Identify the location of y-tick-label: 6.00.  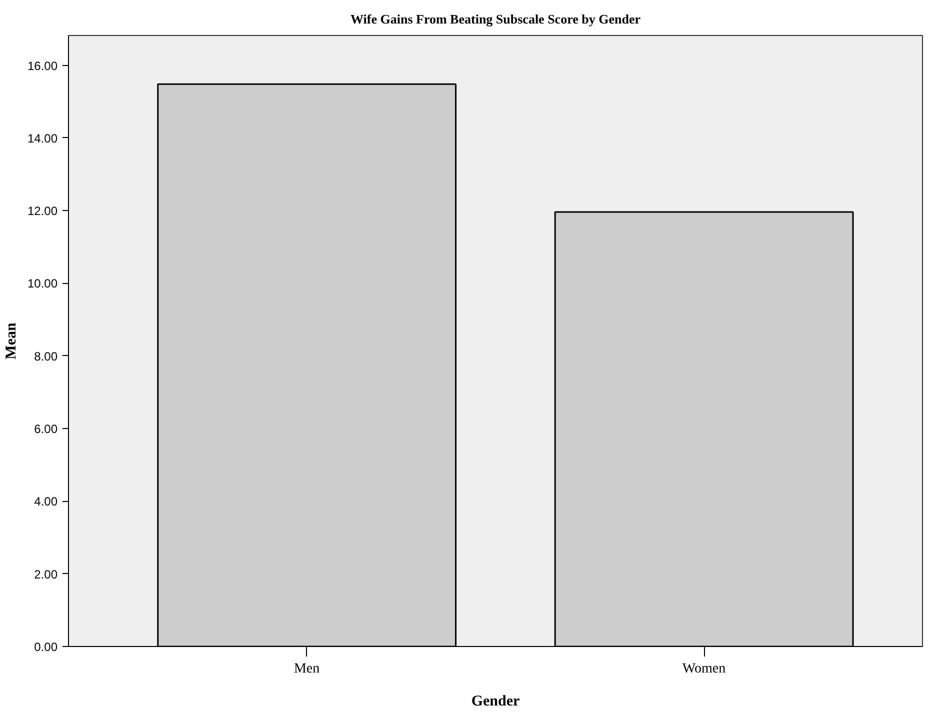
(46, 429).